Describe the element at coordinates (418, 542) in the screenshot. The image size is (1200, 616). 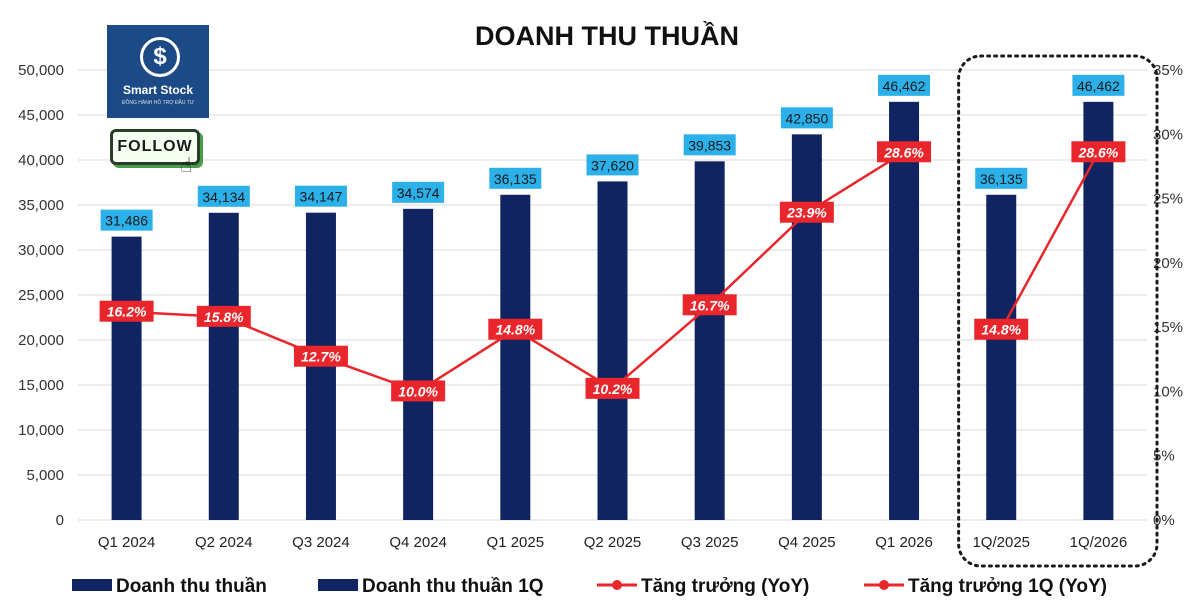
I see `category-label: Q4 2024` at that location.